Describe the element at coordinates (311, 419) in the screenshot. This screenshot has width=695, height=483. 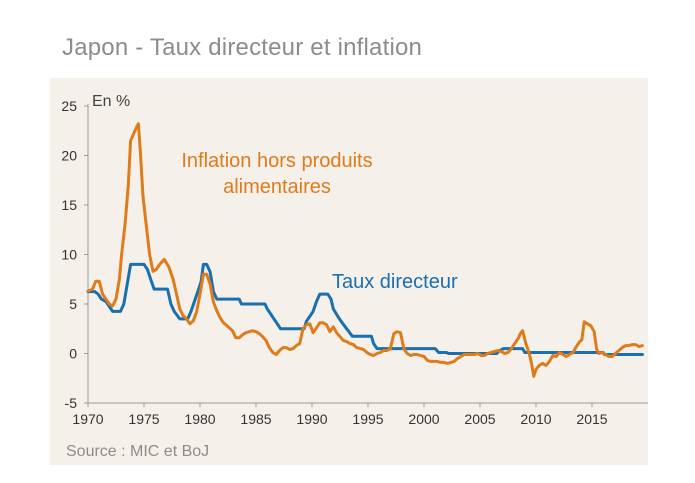
I see `x-tick-label: 1990` at that location.